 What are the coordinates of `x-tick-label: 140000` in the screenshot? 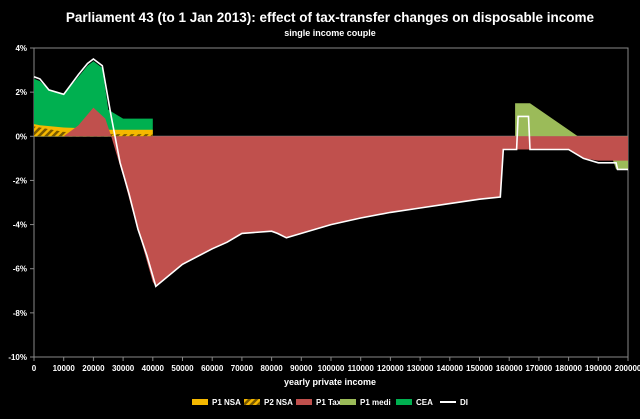 It's located at (449, 368).